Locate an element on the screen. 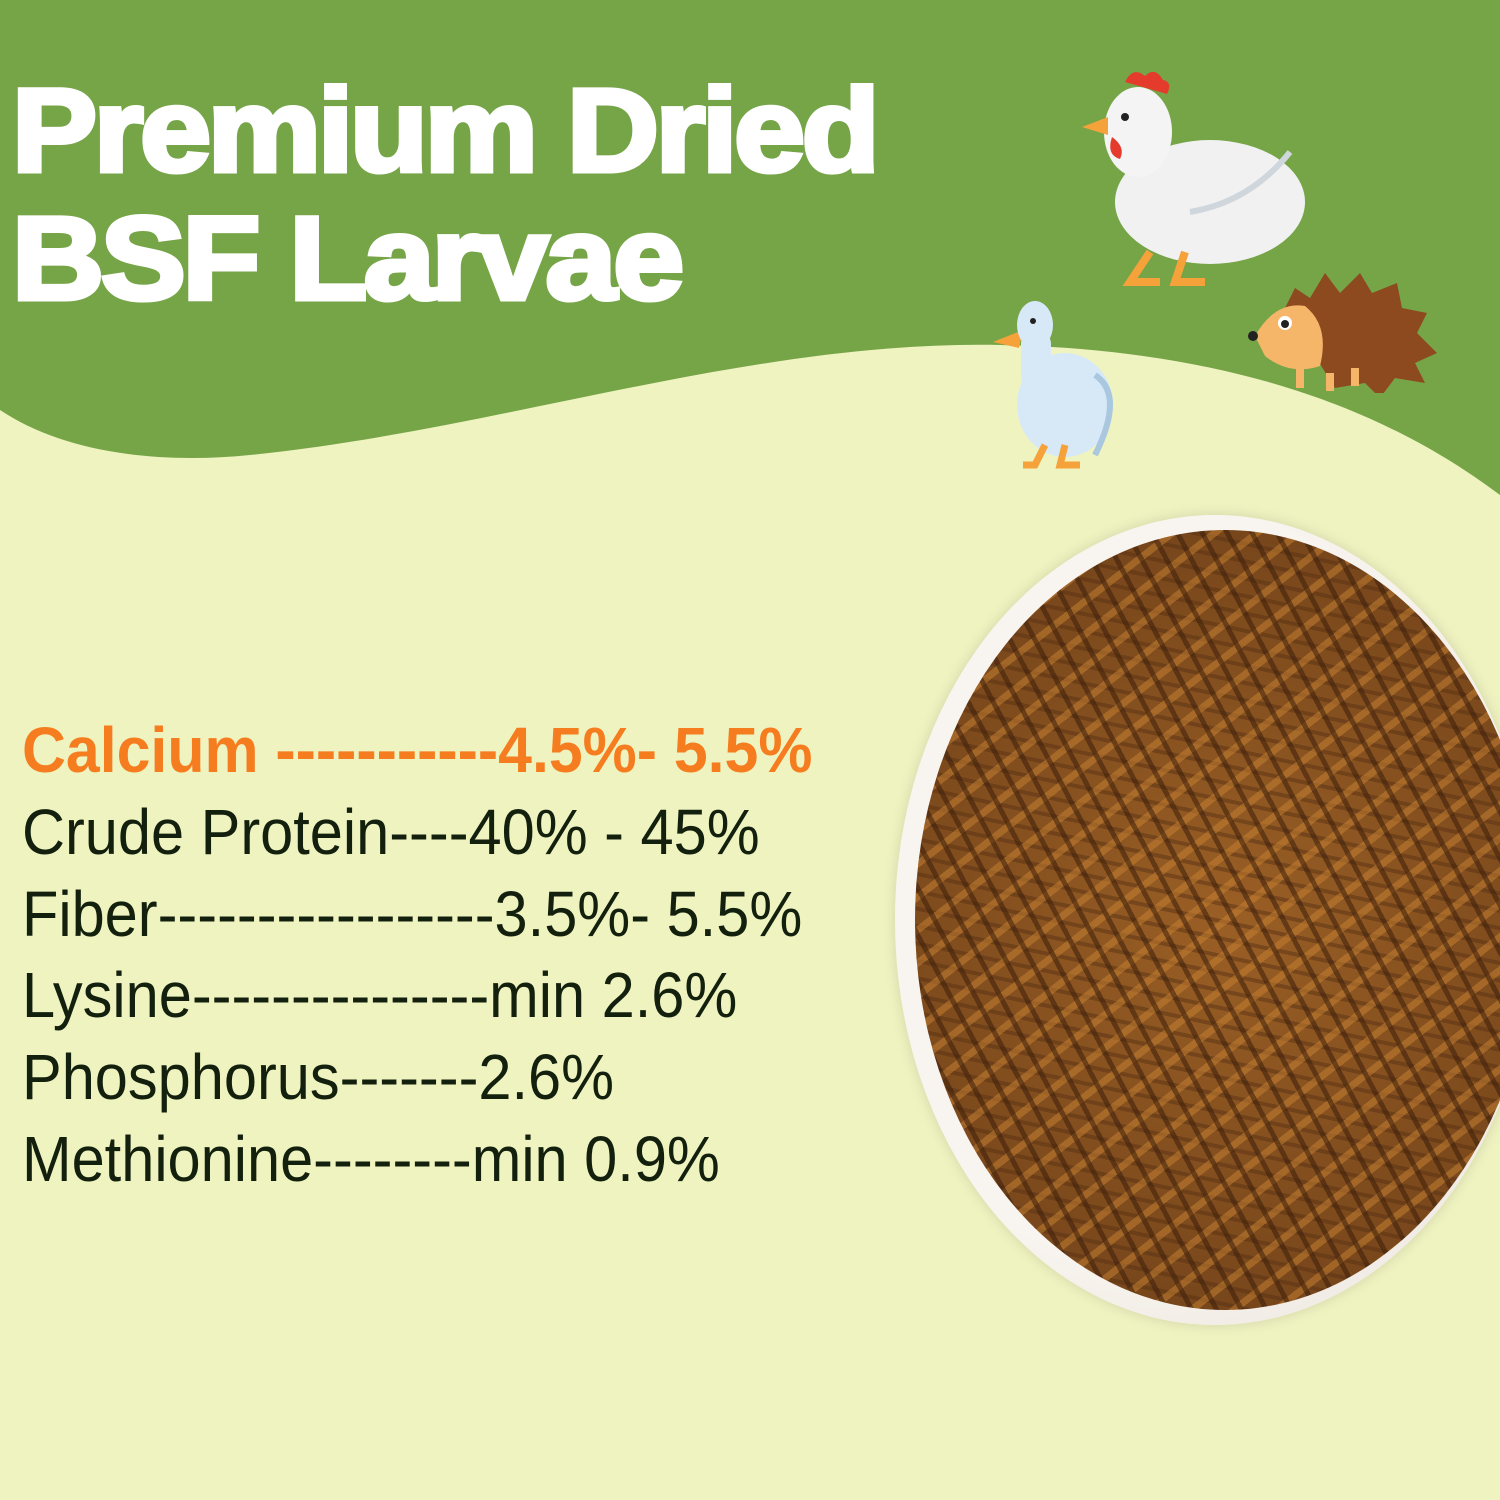 The image size is (1500, 1500). nutrient-lysine: Lysine---------------min 2.6% is located at coordinates (380, 995).